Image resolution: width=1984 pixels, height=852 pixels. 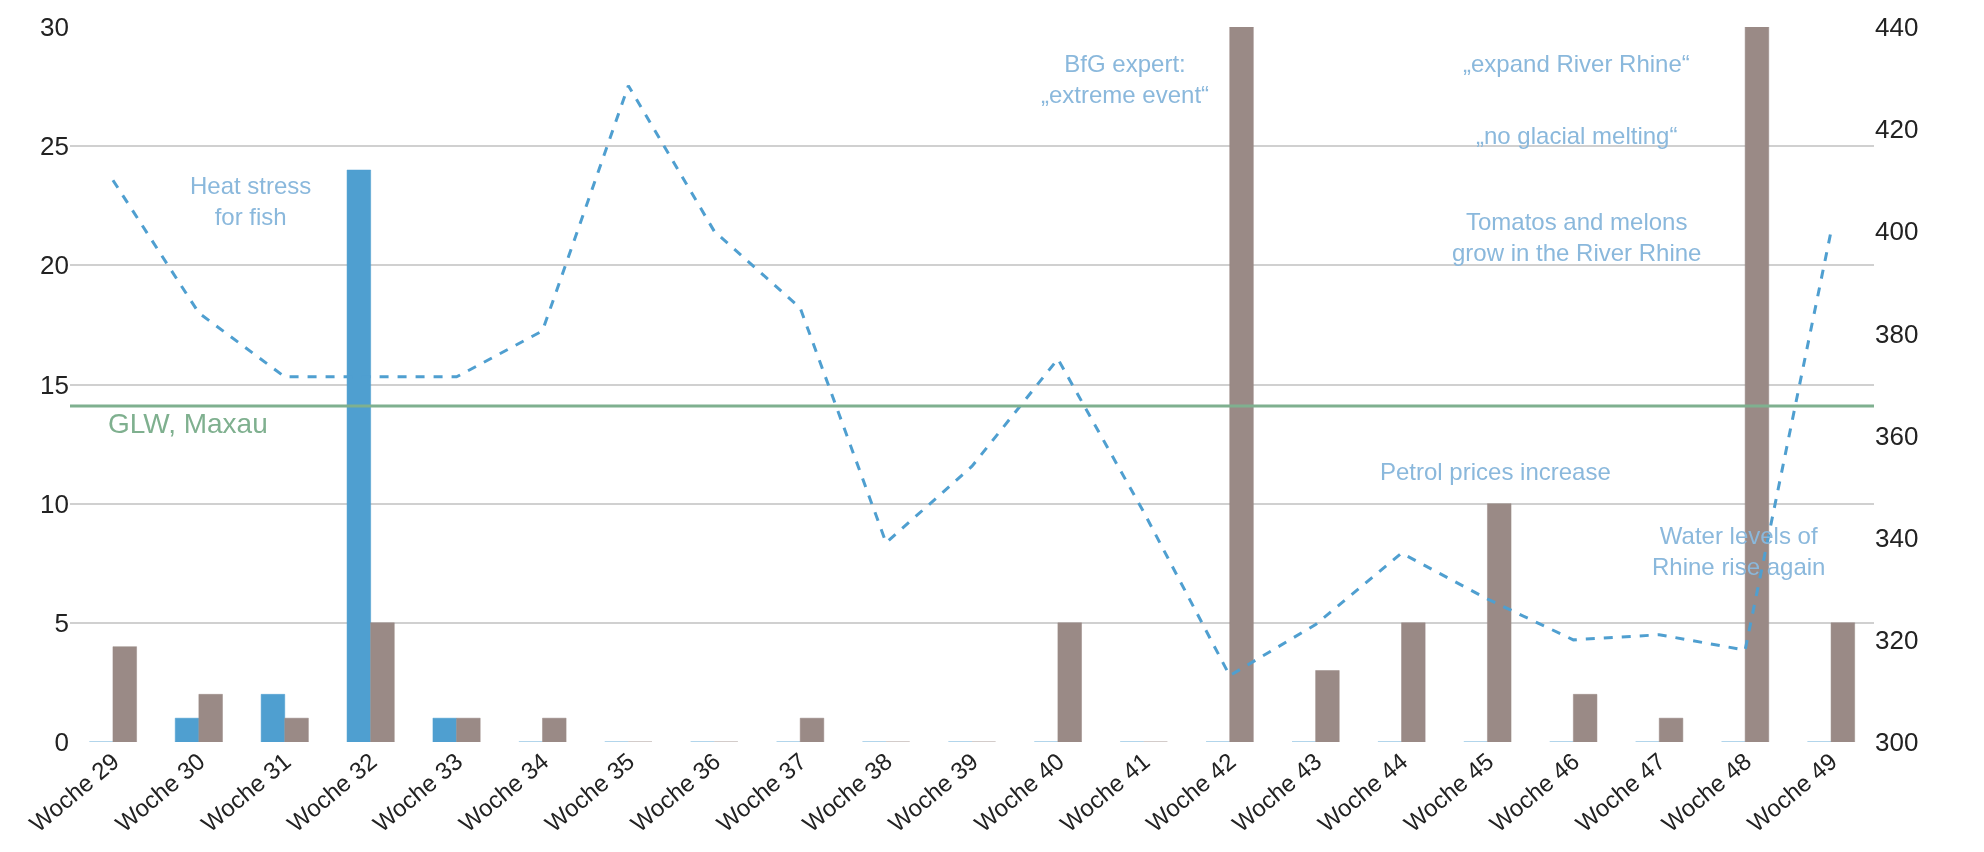 I want to click on annotation: Tomatos and melons grow in the River Rhine, so click(x=1577, y=237).